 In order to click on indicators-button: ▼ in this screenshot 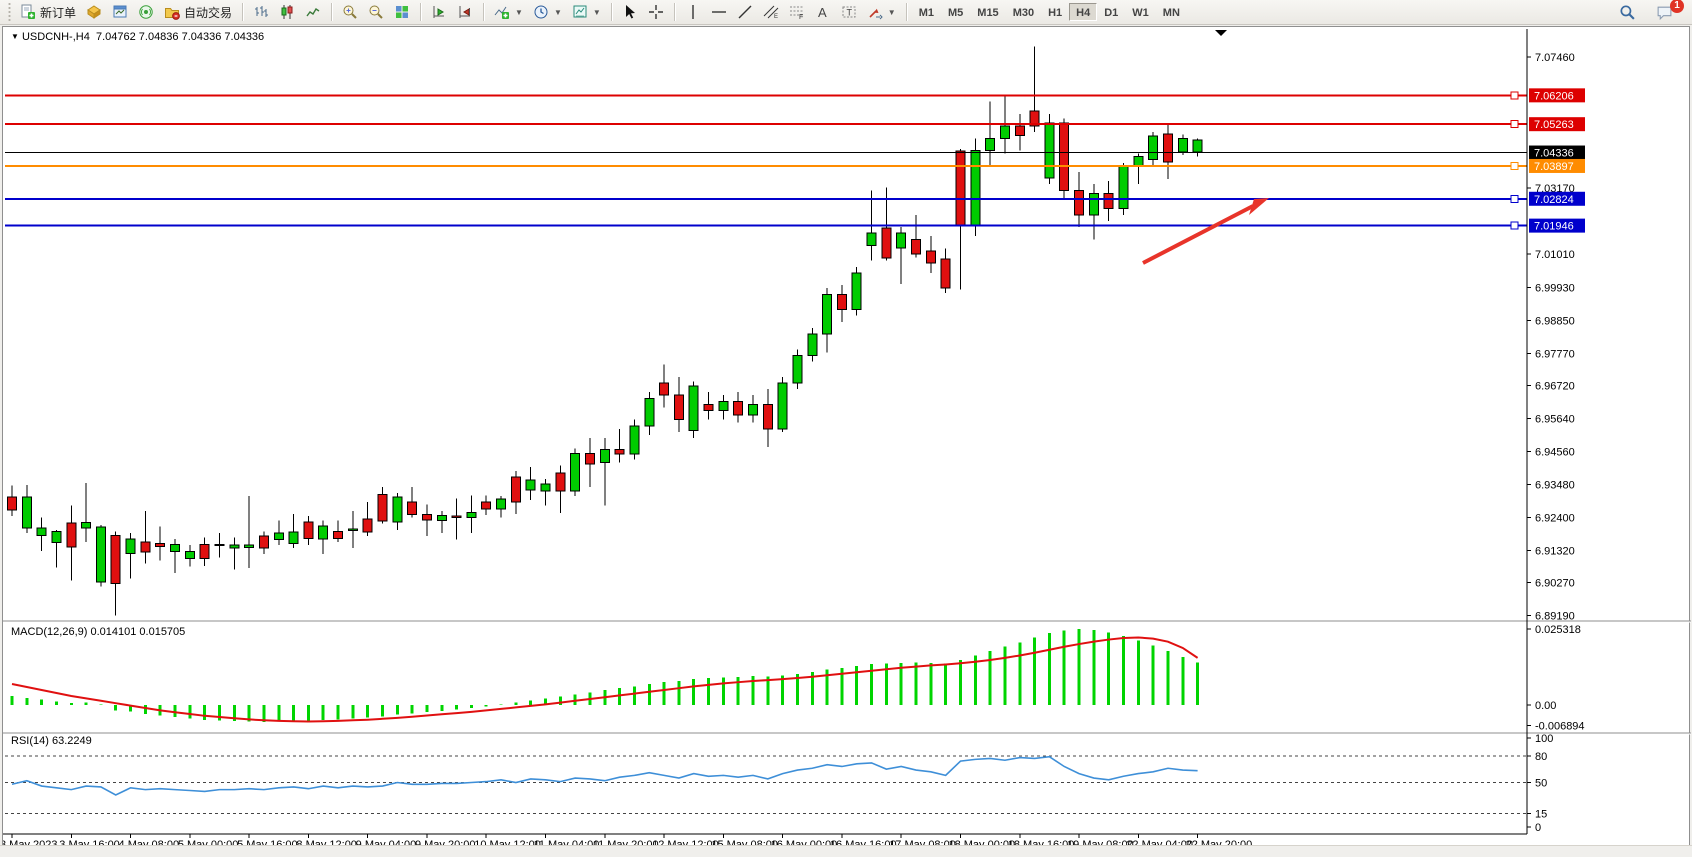, I will do `click(508, 12)`.